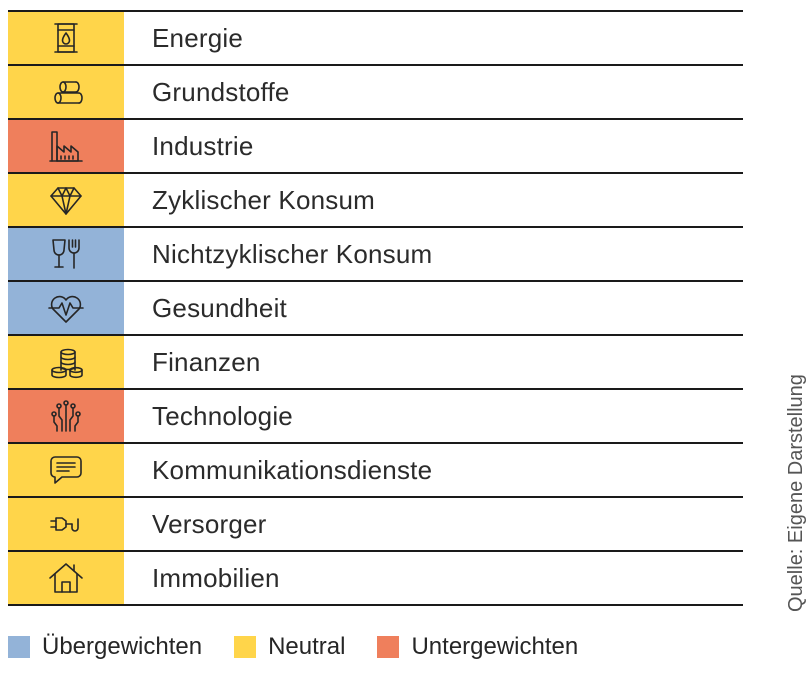 The image size is (809, 675). I want to click on legend-item: Neutral, so click(289, 647).